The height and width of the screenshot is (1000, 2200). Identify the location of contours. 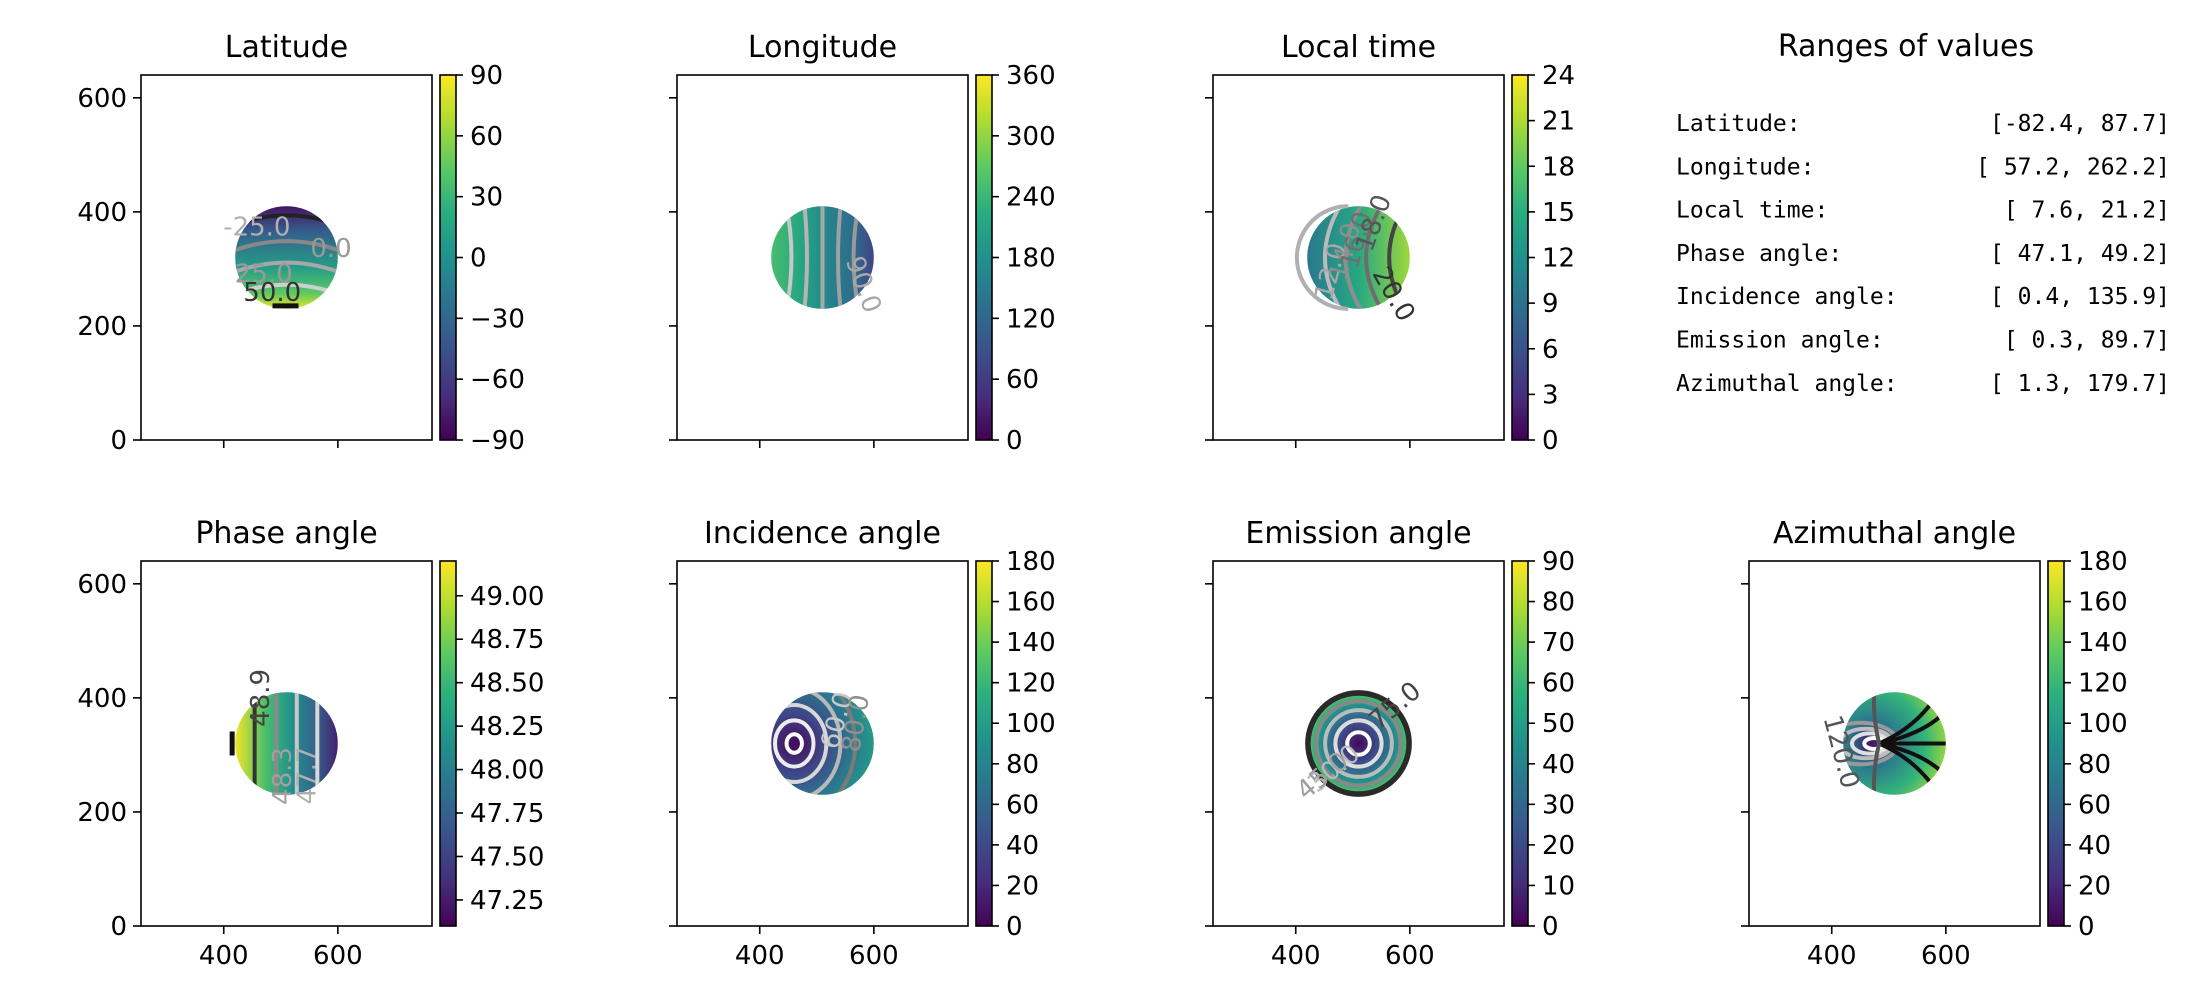
(814, 743).